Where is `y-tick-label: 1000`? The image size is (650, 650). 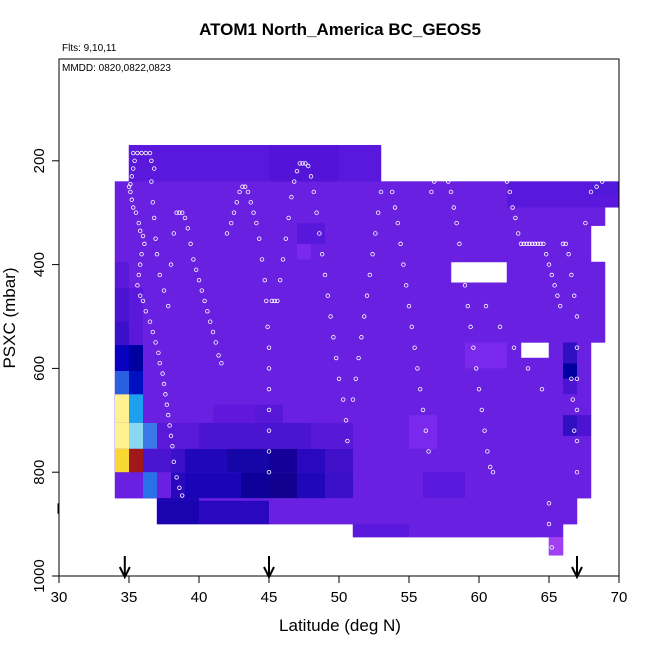 y-tick-label: 1000 is located at coordinates (39, 575).